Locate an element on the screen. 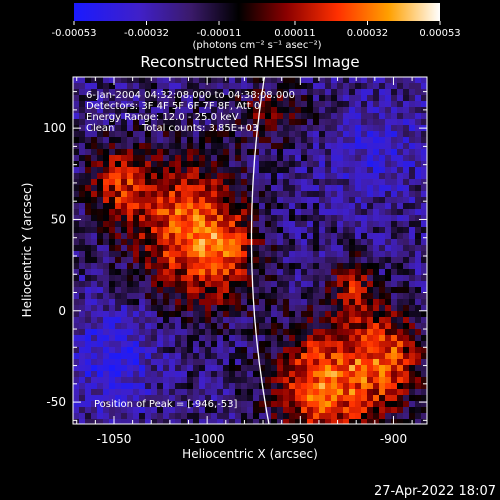 Image resolution: width=500 pixels, height=500 pixels. y-axis-label: Heliocentric Y (arcsec) is located at coordinates (27, 250).